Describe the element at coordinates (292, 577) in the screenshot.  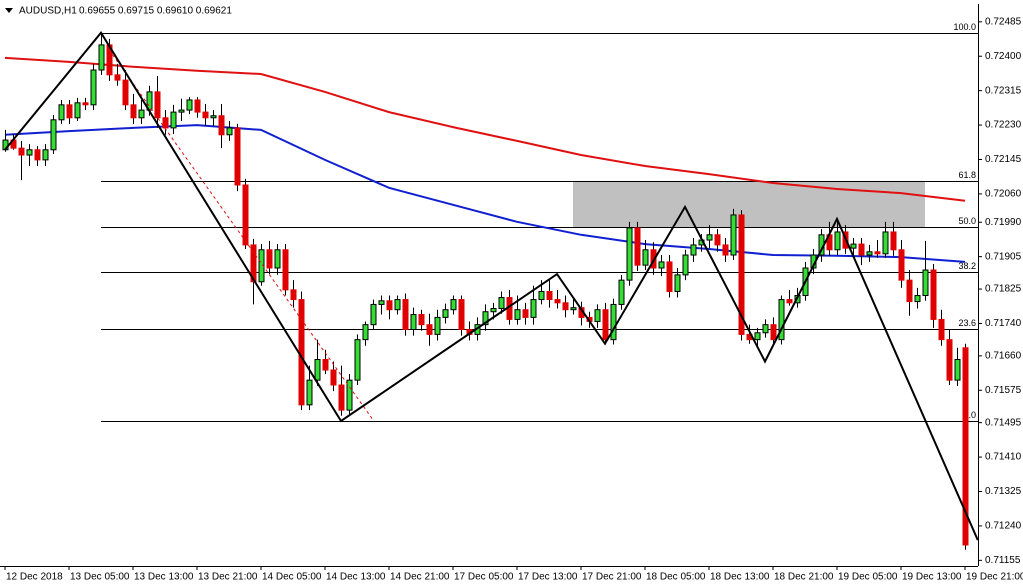
I see `x-tick-label: 14 Dec 05:00` at that location.